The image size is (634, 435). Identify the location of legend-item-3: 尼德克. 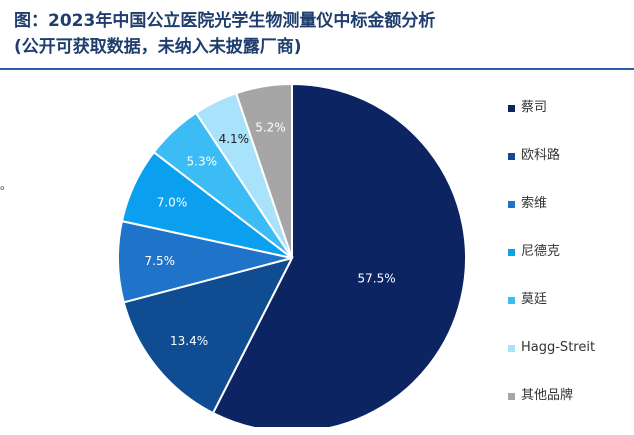
(551, 267).